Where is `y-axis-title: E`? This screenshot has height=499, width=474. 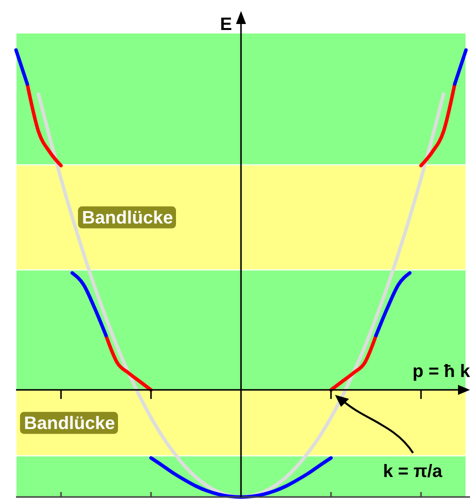 y-axis-title: E is located at coordinates (226, 24).